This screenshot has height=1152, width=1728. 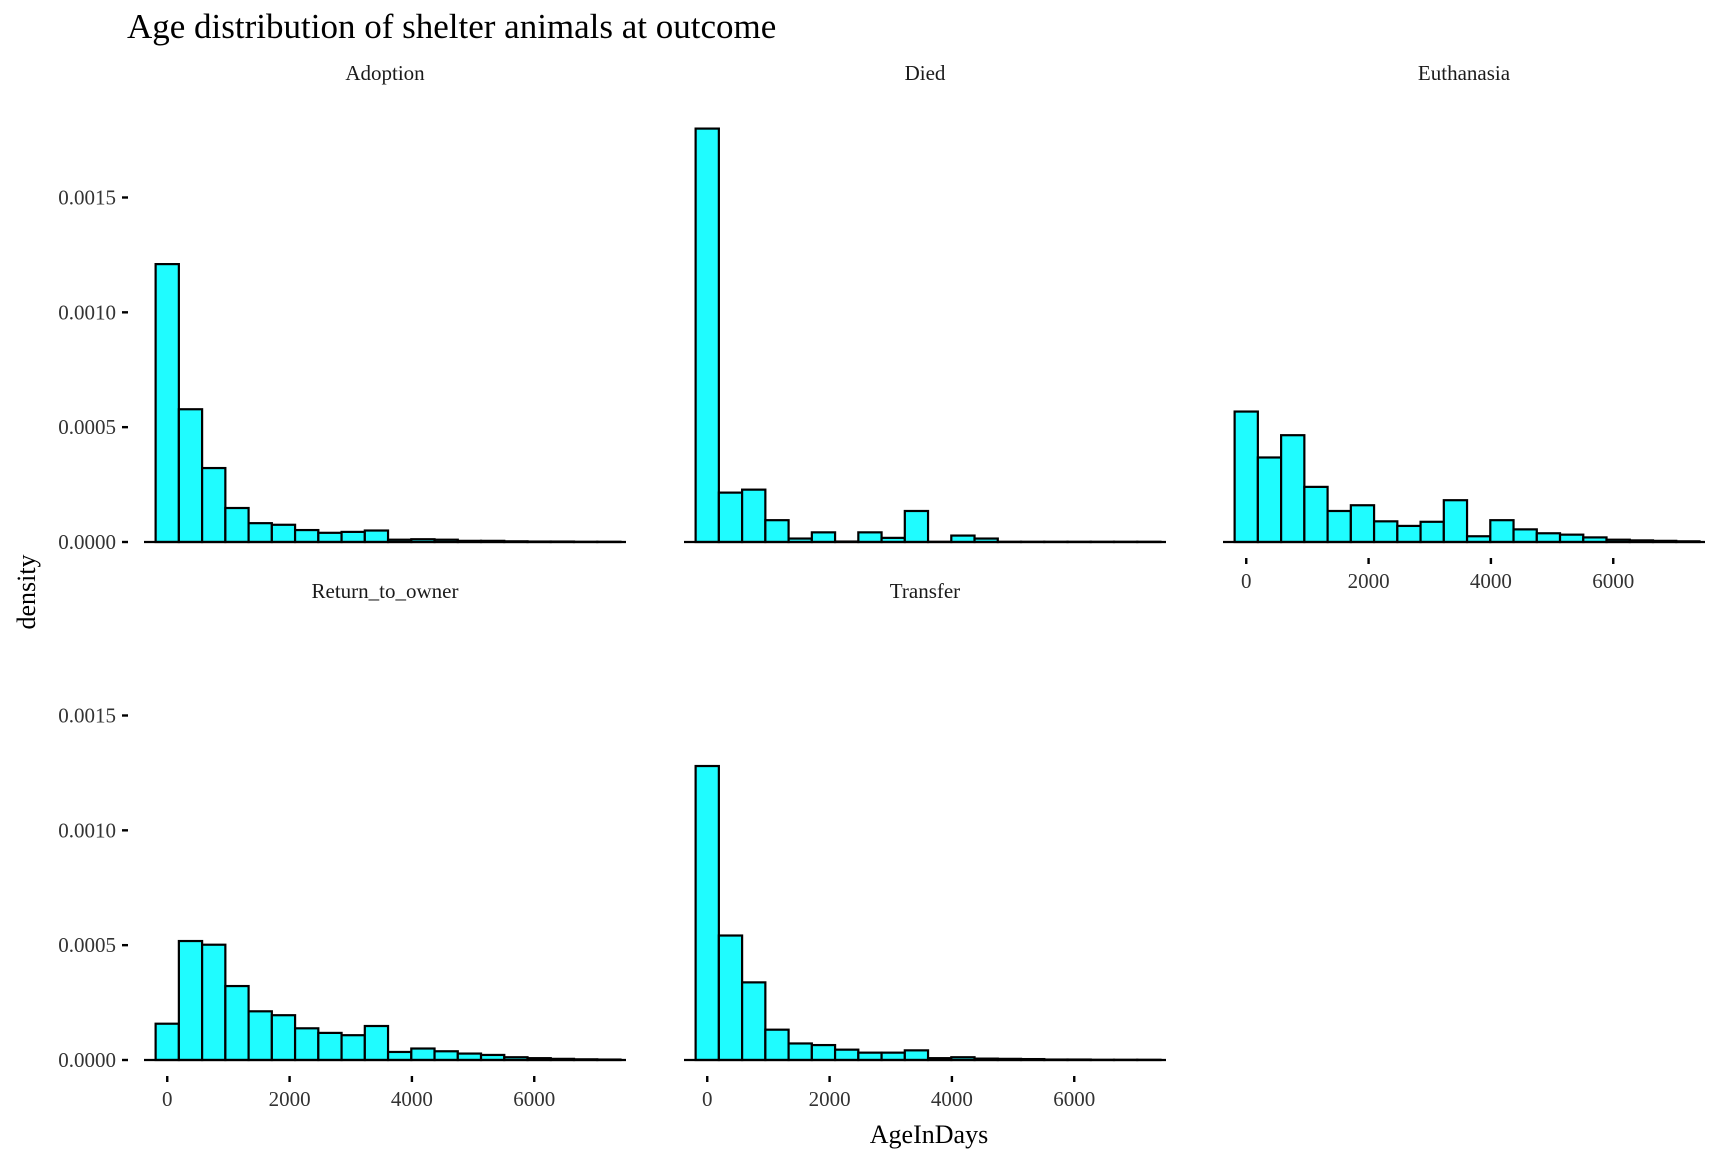 I want to click on facet-panel: Euthanasia 0 2000 4000 6000, so click(x=1464, y=327).